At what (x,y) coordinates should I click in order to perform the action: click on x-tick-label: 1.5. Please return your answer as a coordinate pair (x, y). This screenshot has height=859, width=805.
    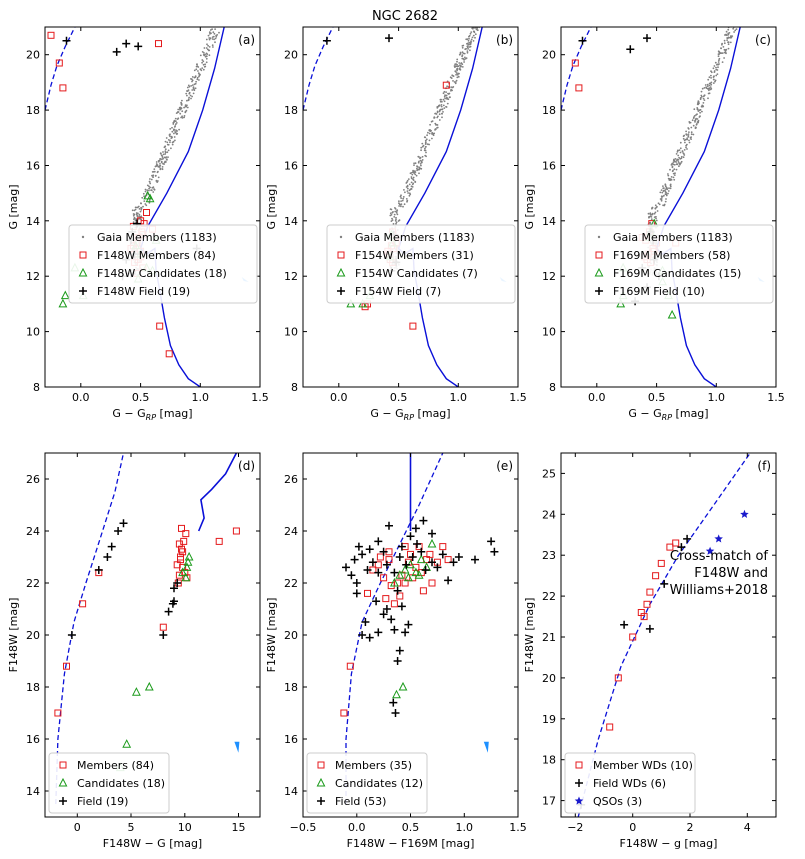
    Looking at the image, I should click on (518, 827).